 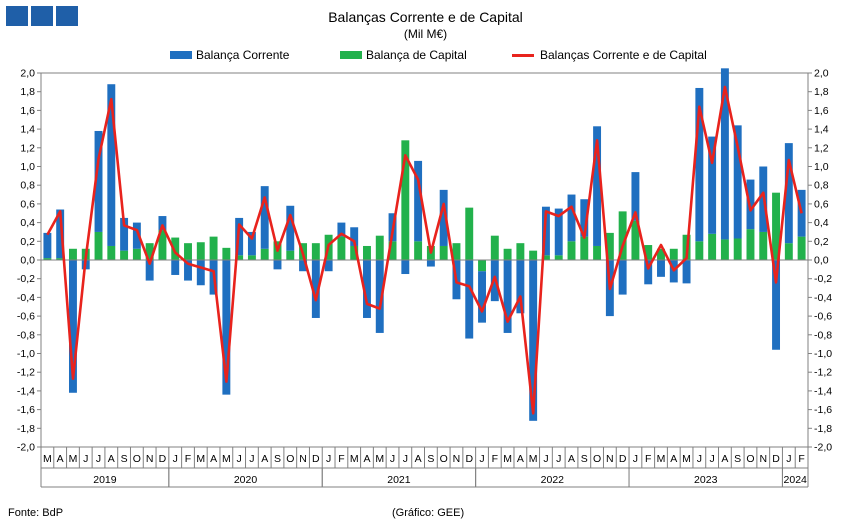 I want to click on year-label: 2024, so click(x=796, y=480).